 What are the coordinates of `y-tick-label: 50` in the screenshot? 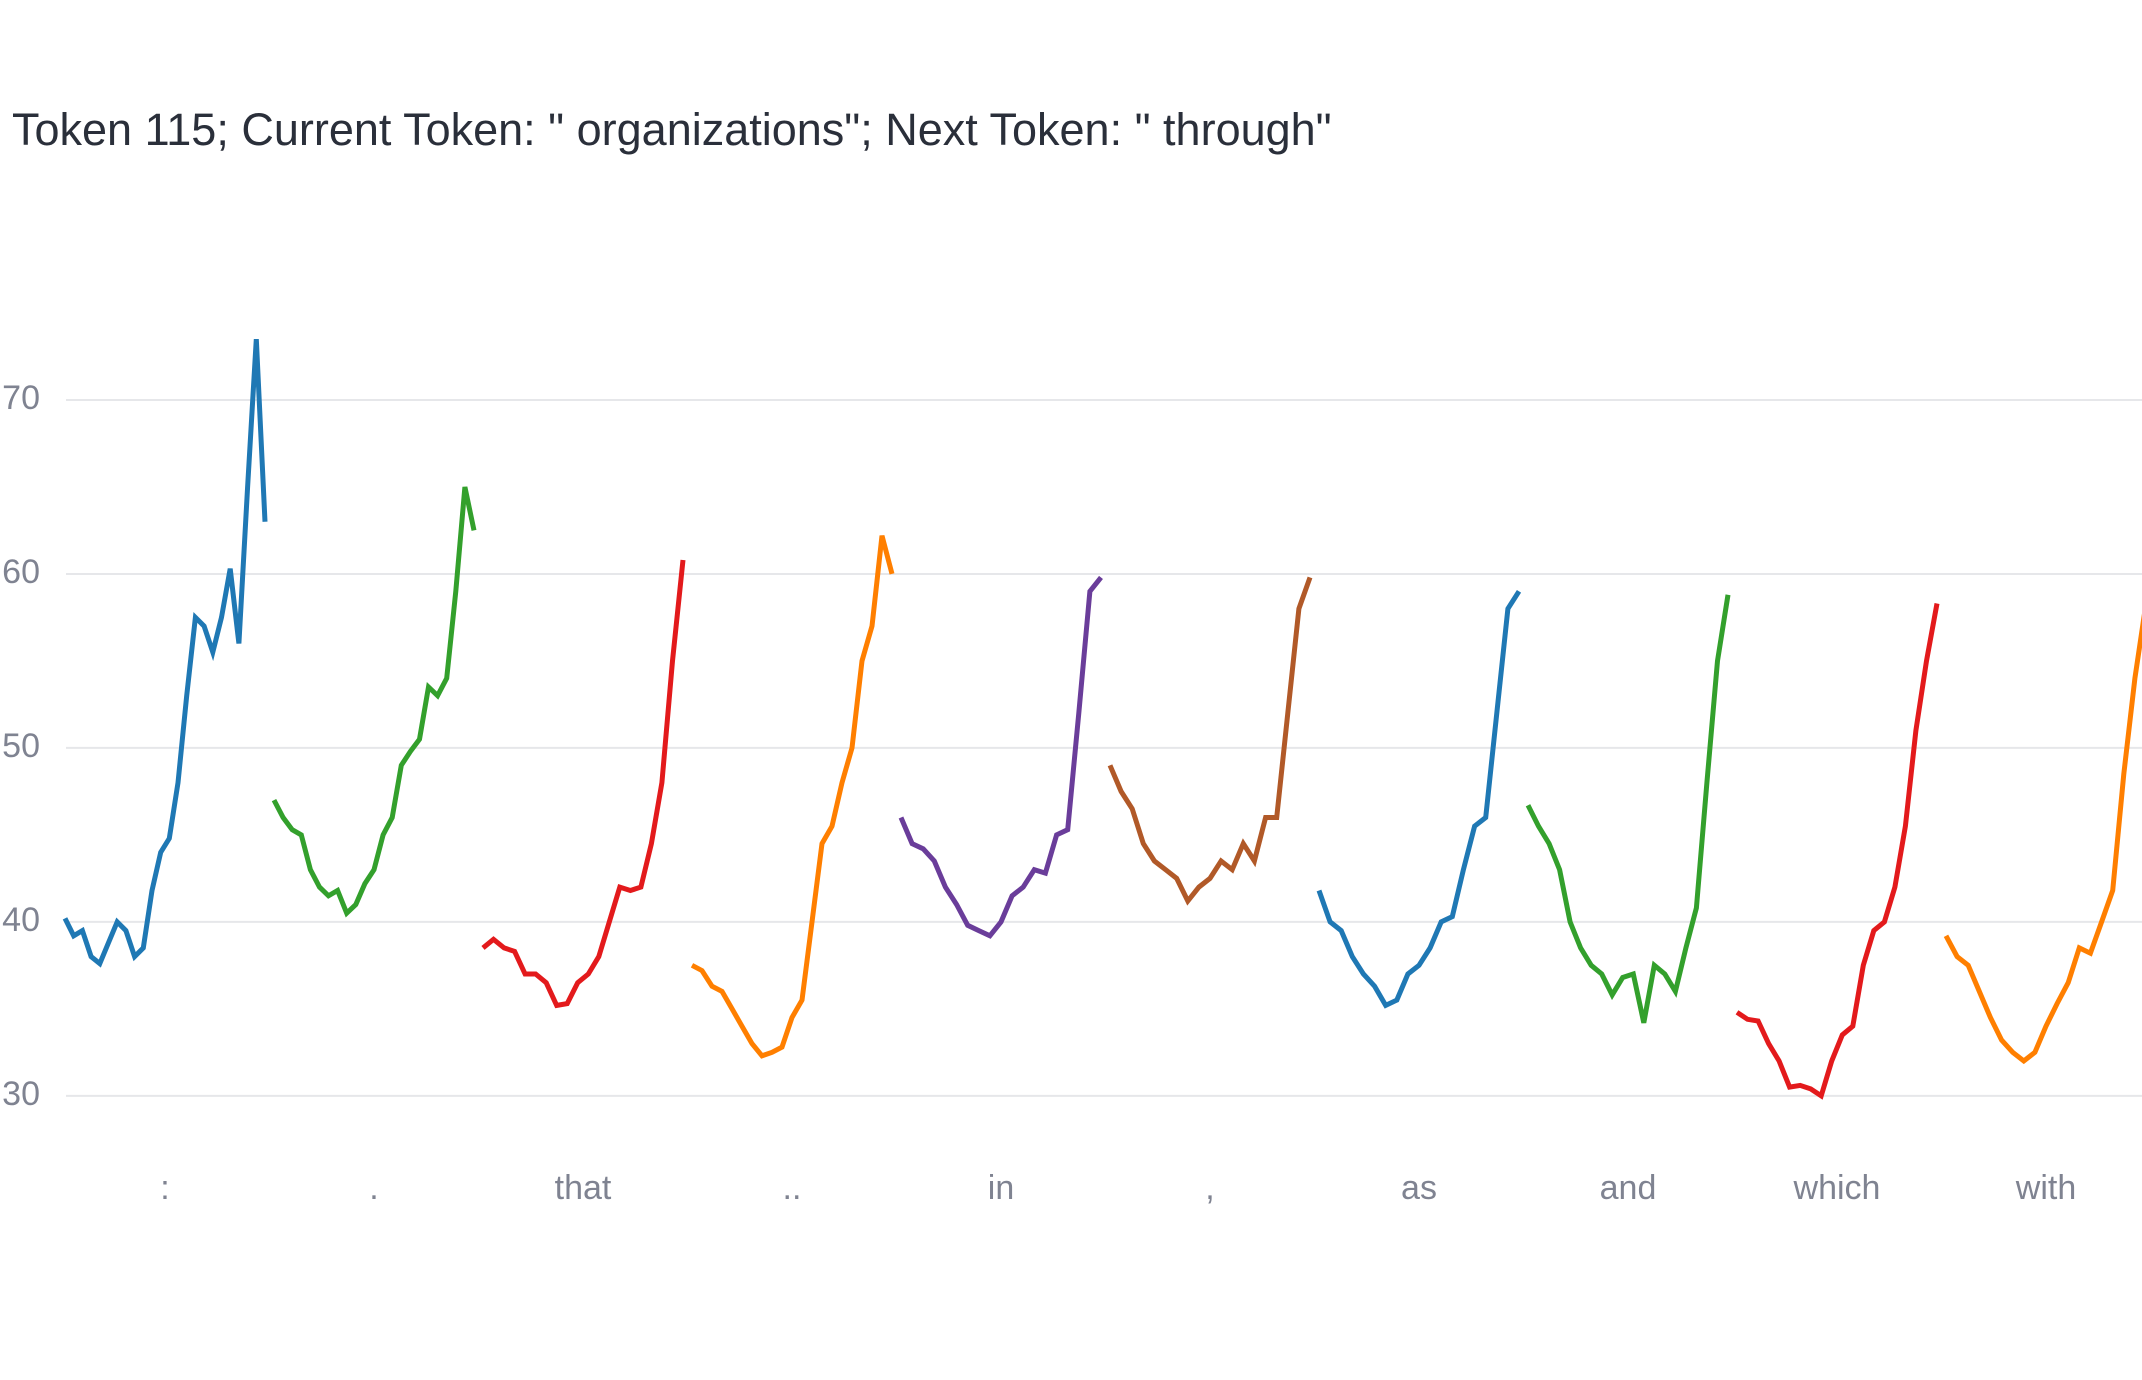 It's located at (21, 746).